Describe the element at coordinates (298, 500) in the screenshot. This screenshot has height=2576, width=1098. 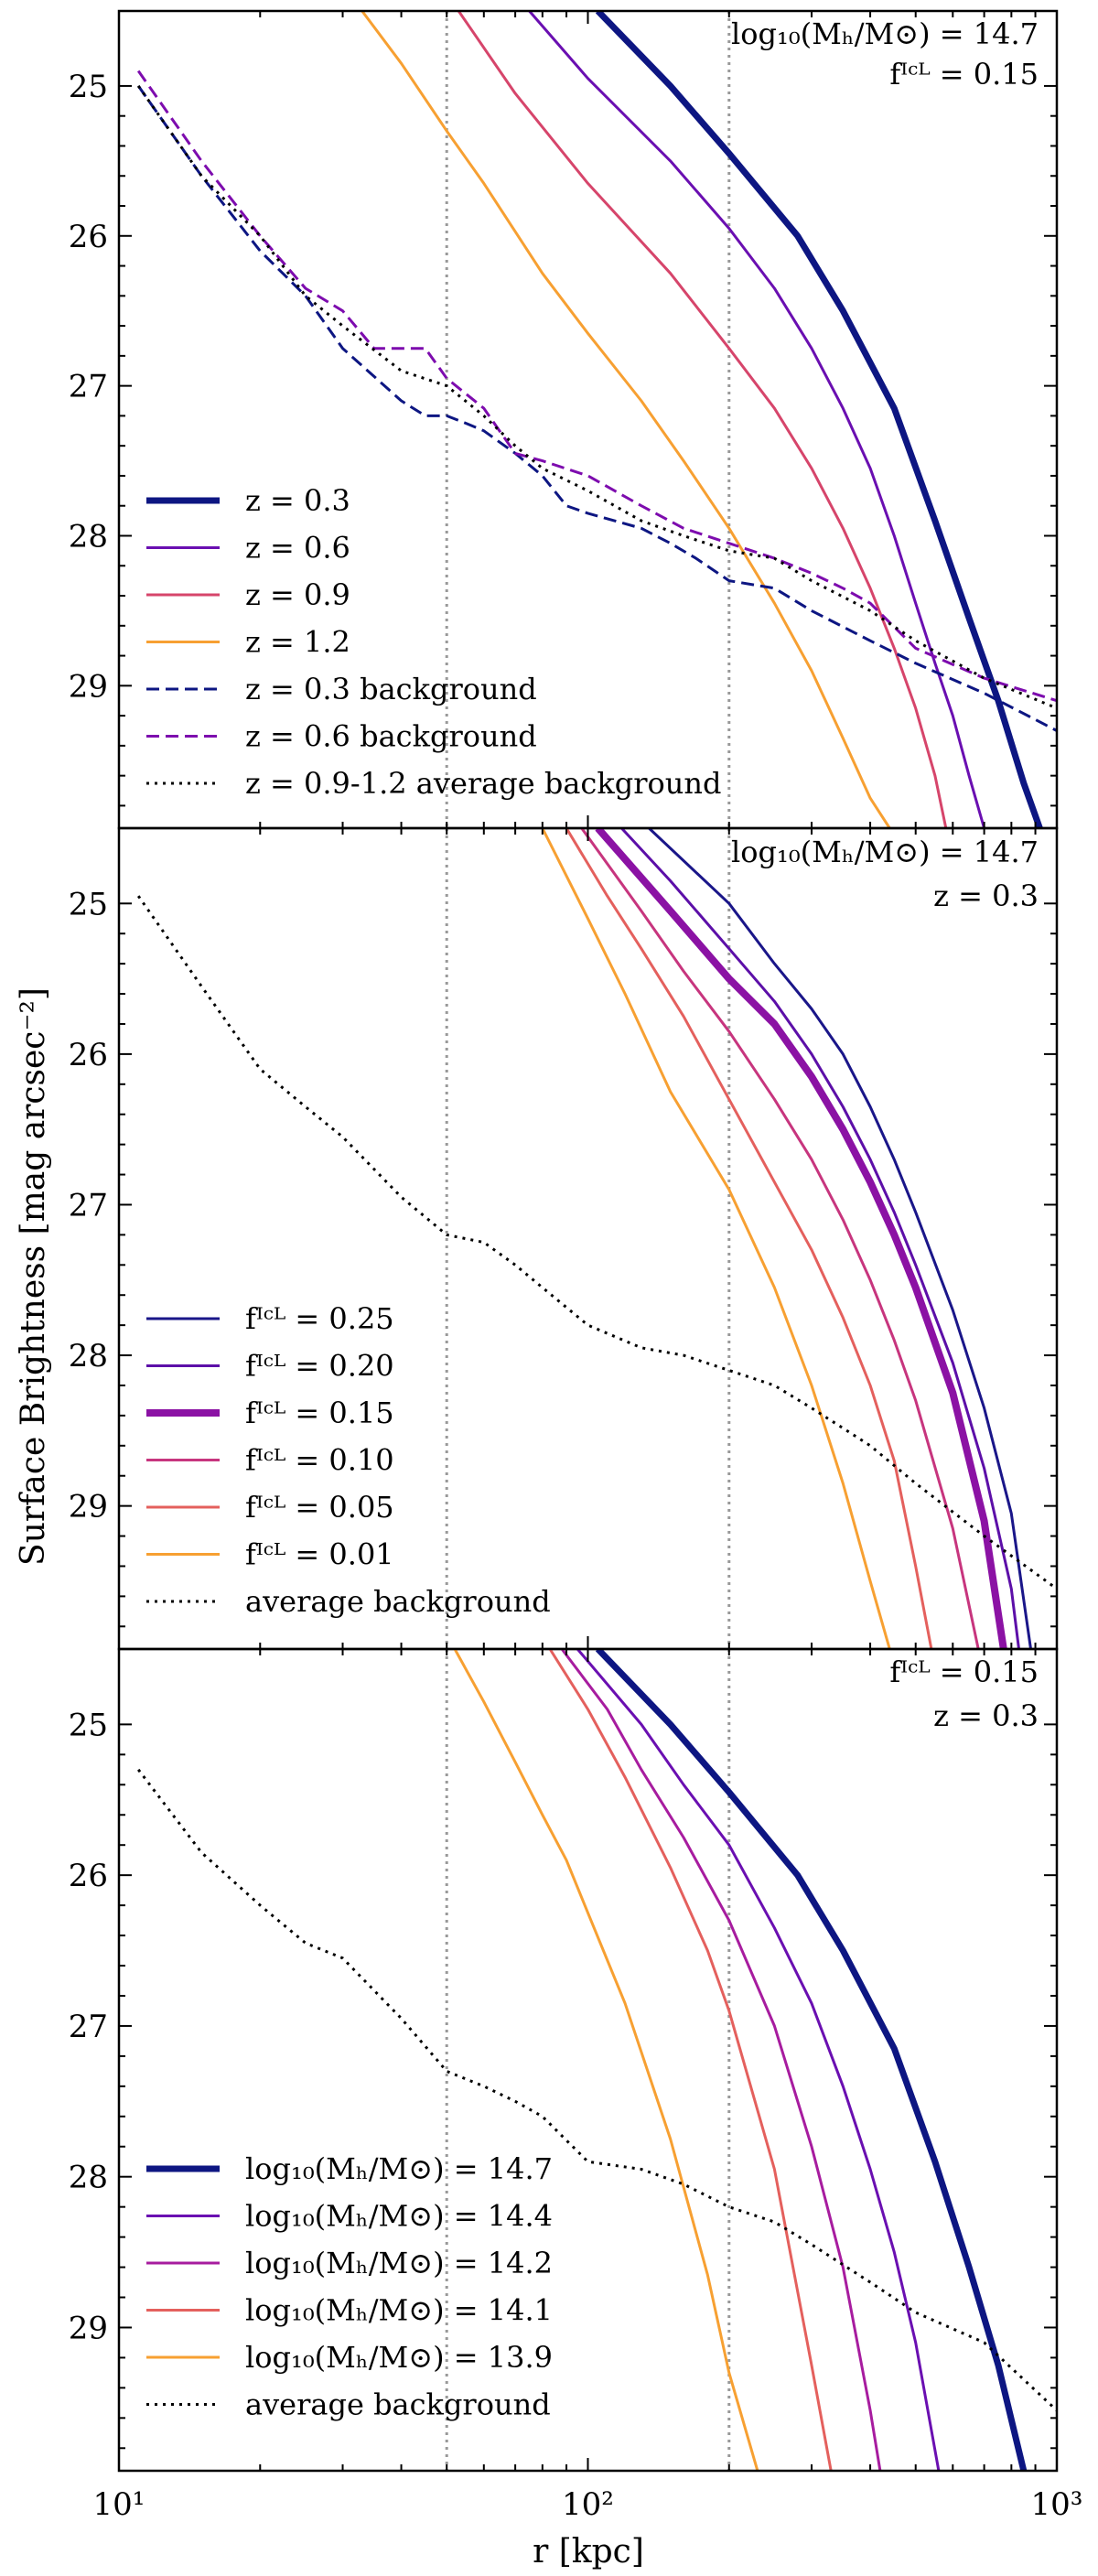
I see `legend-label: z = 0.3` at that location.